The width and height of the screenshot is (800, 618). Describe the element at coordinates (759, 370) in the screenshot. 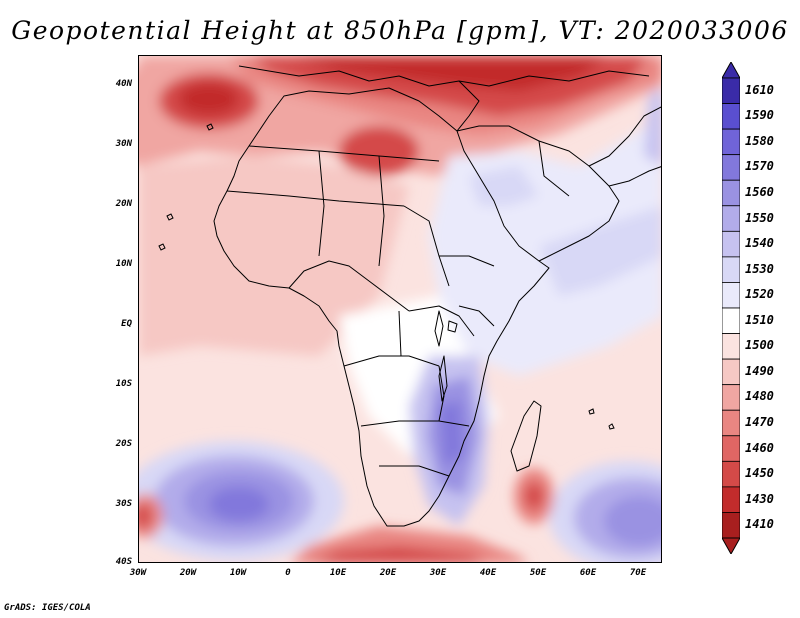

I see `colorbar-label: 1490` at that location.